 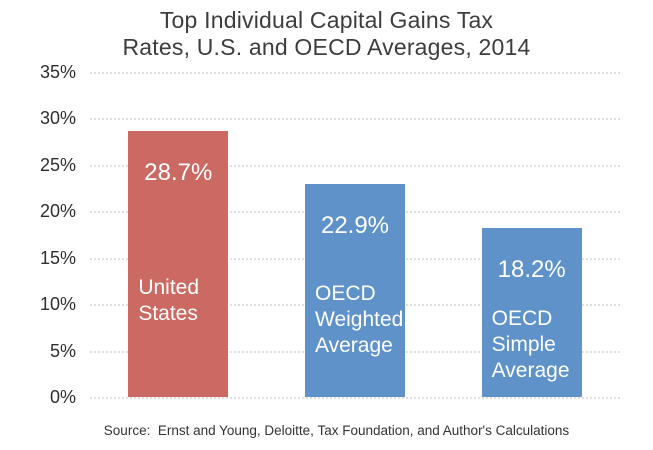 What do you see at coordinates (62, 397) in the screenshot?
I see `y-tick-label: 0%` at bounding box center [62, 397].